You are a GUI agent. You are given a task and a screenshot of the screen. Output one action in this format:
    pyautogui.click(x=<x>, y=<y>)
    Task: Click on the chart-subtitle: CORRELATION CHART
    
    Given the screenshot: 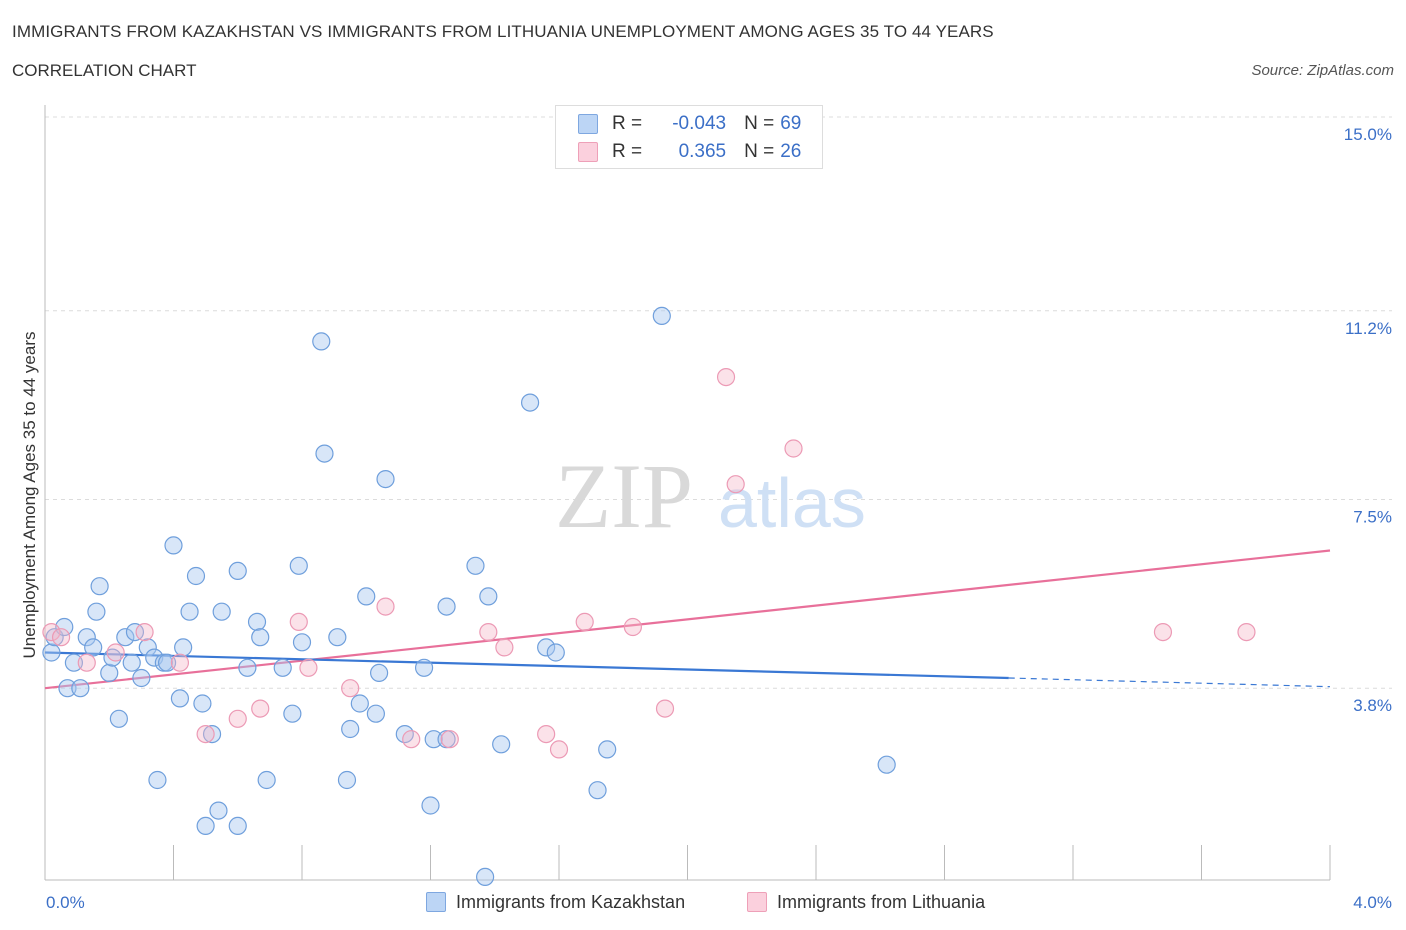 What is the action you would take?
    pyautogui.click(x=104, y=70)
    